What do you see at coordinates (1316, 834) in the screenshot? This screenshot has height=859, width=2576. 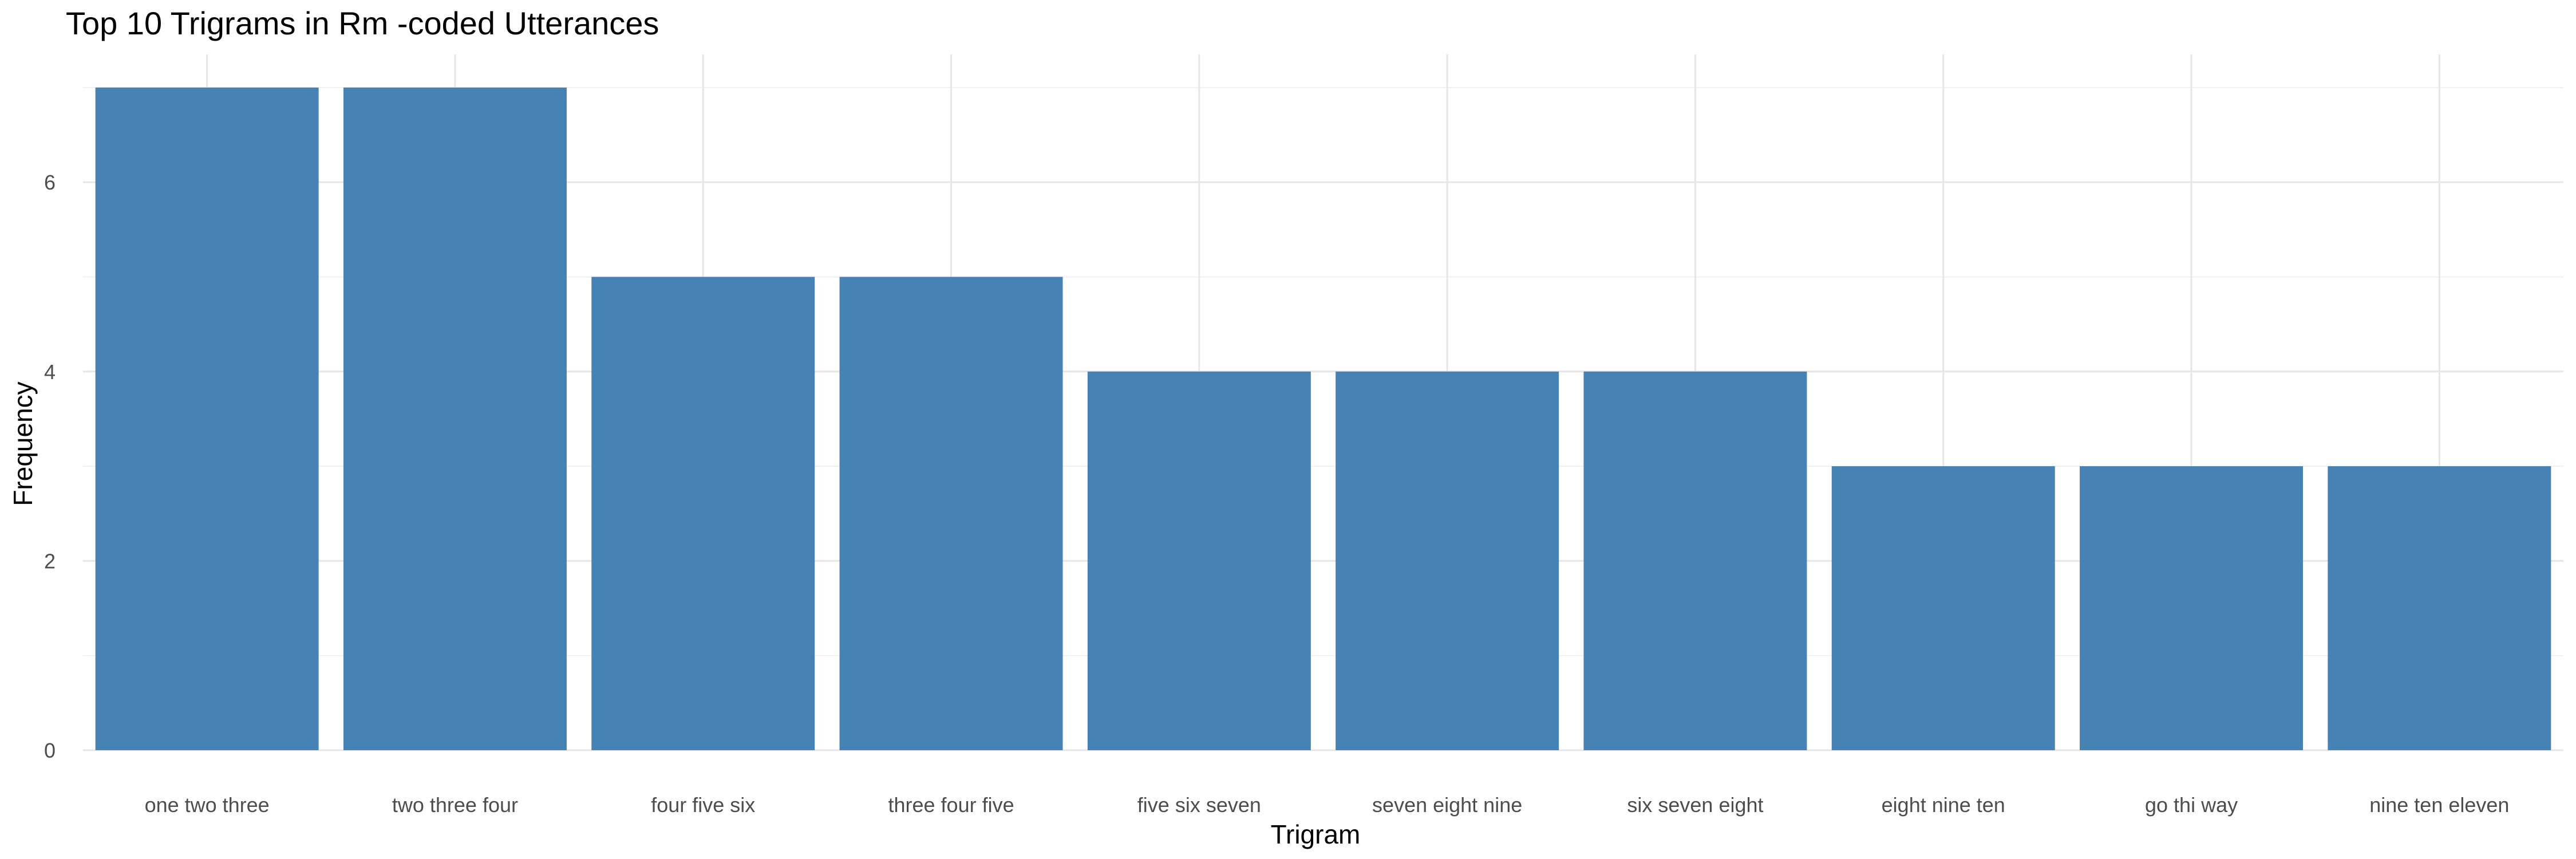 I see `x-axis-label: Trigram` at bounding box center [1316, 834].